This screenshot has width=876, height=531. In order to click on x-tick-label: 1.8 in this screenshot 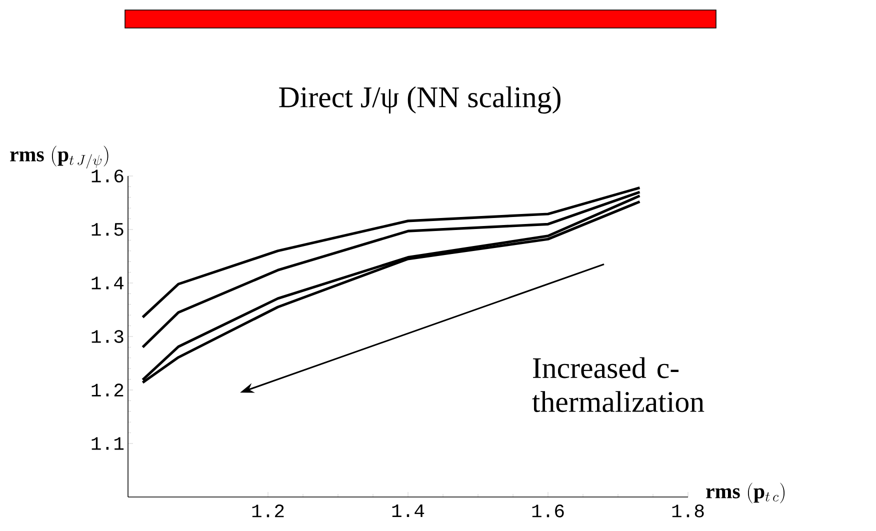, I will do `click(688, 511)`.